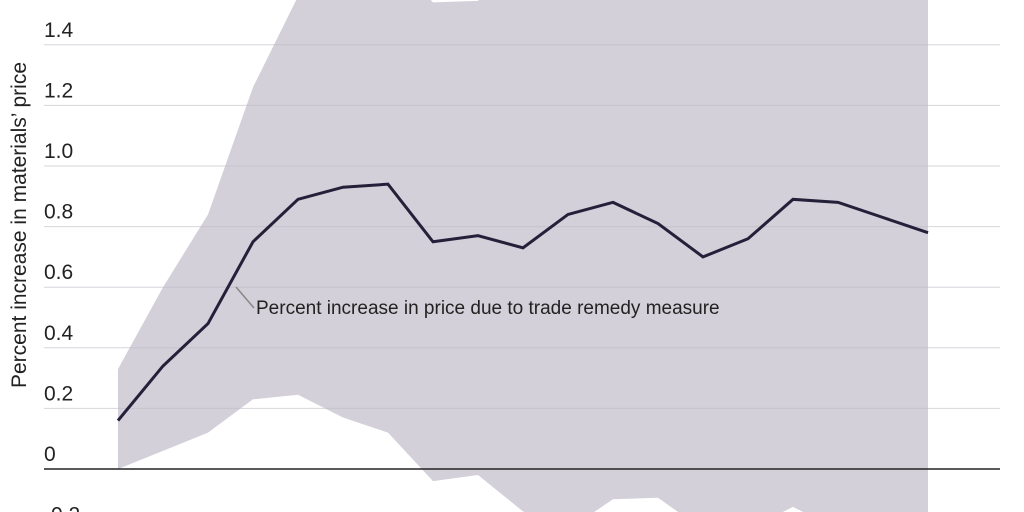 This screenshot has height=512, width=1024. I want to click on y-tick-label: 0.2, so click(58, 393).